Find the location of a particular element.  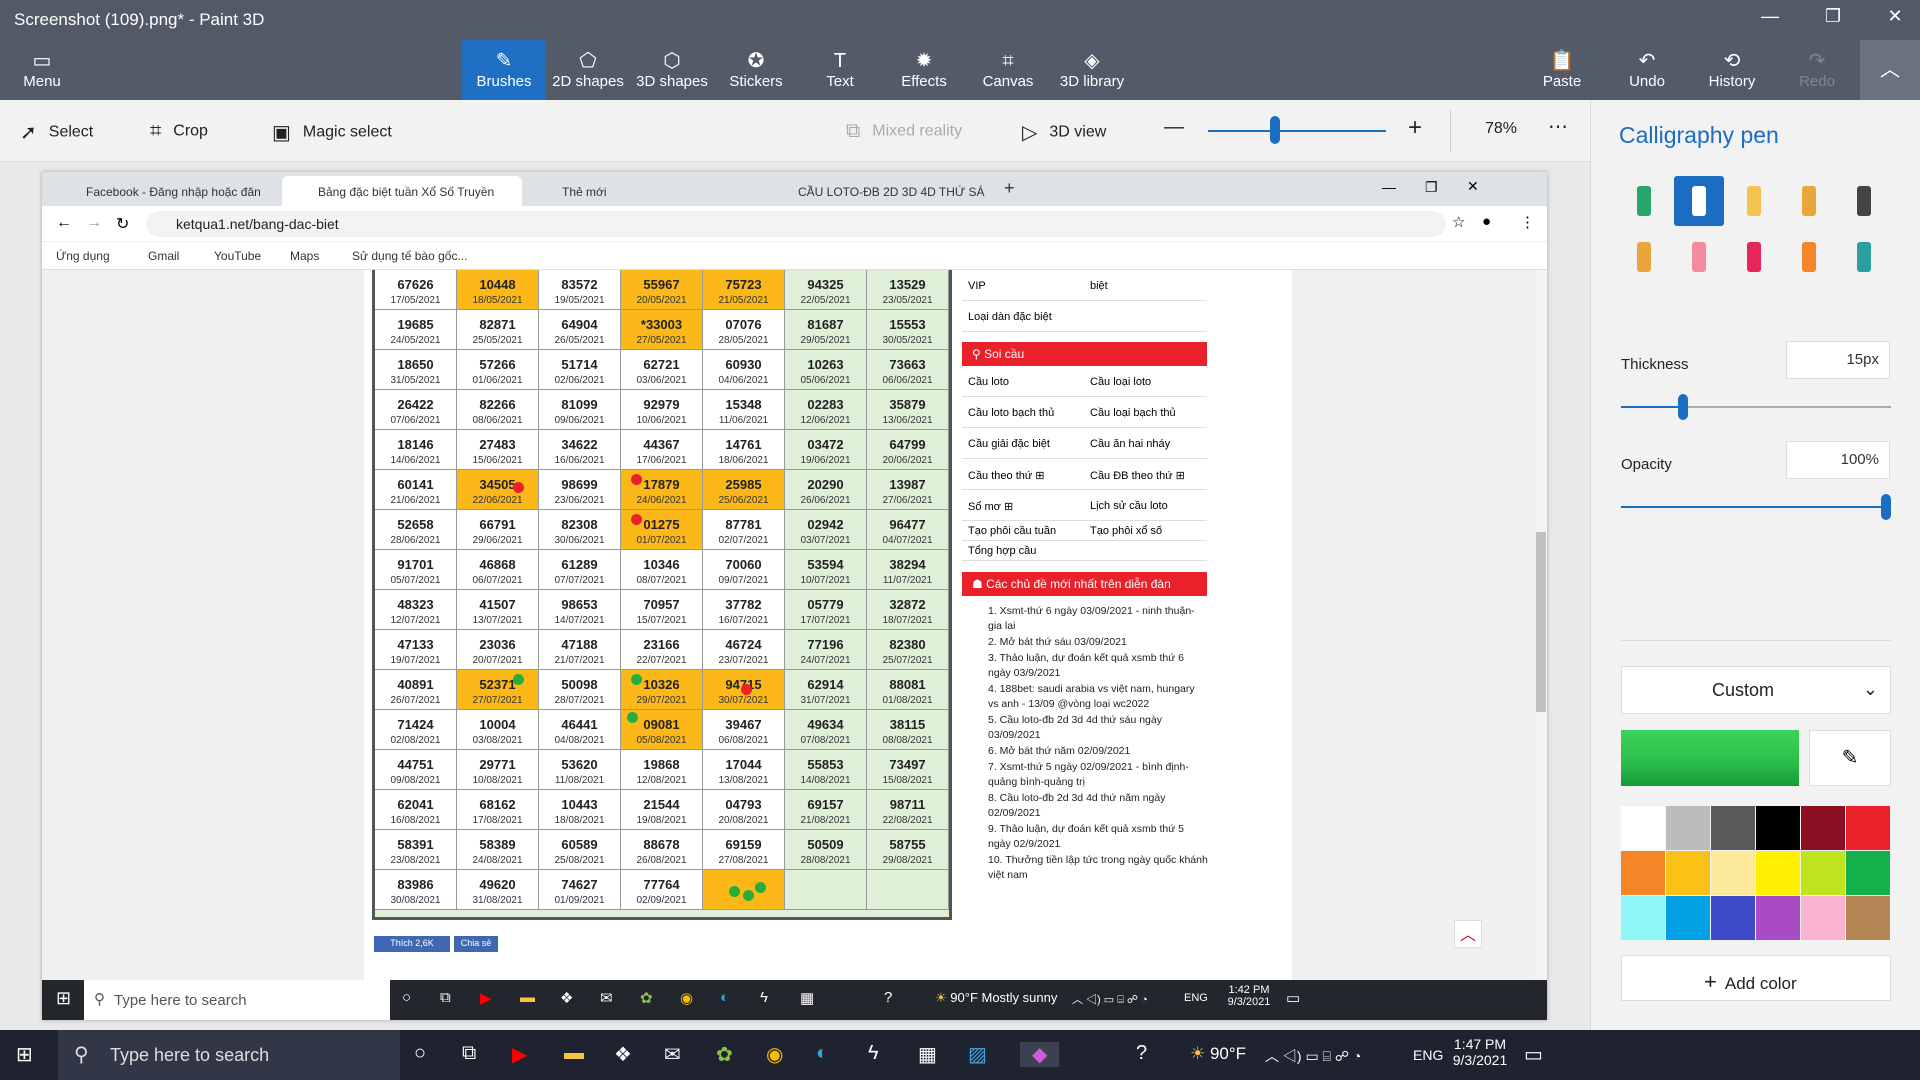

soi-cau-link: Sổ mơ ⊞ is located at coordinates (991, 507).